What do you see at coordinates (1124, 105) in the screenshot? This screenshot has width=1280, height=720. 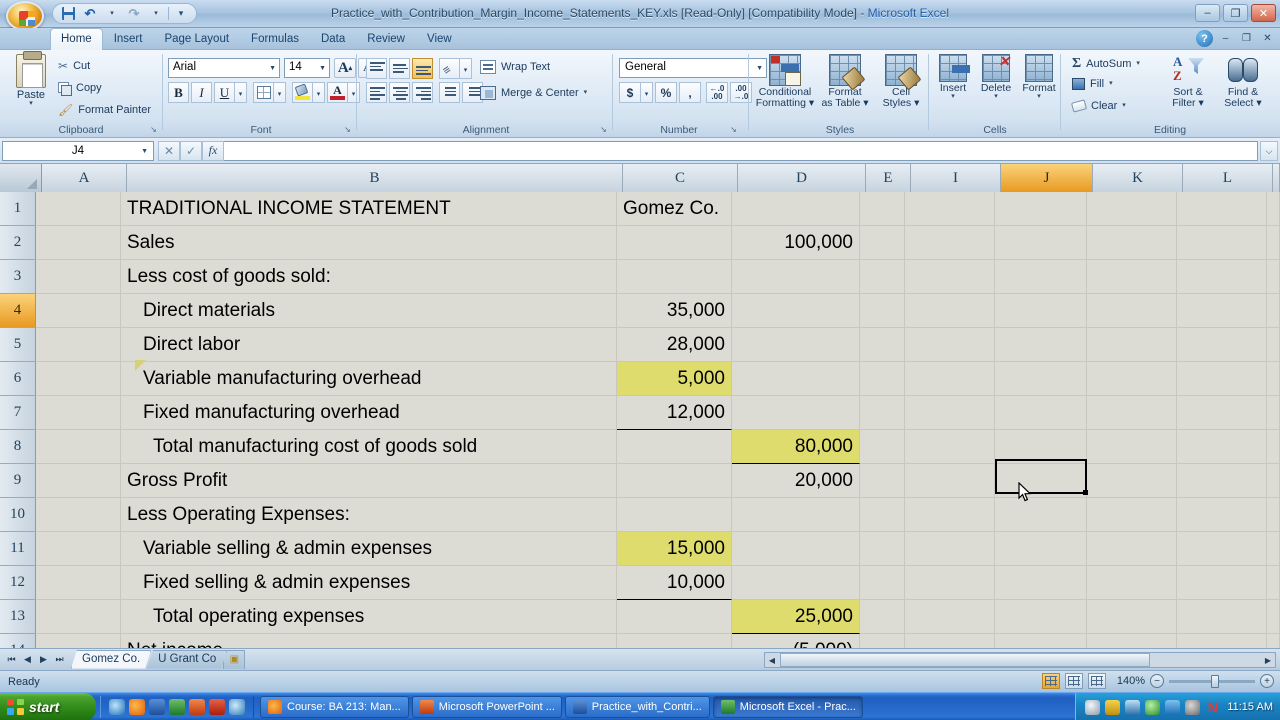 I see `clear-dropdown-icon: ▾` at bounding box center [1124, 105].